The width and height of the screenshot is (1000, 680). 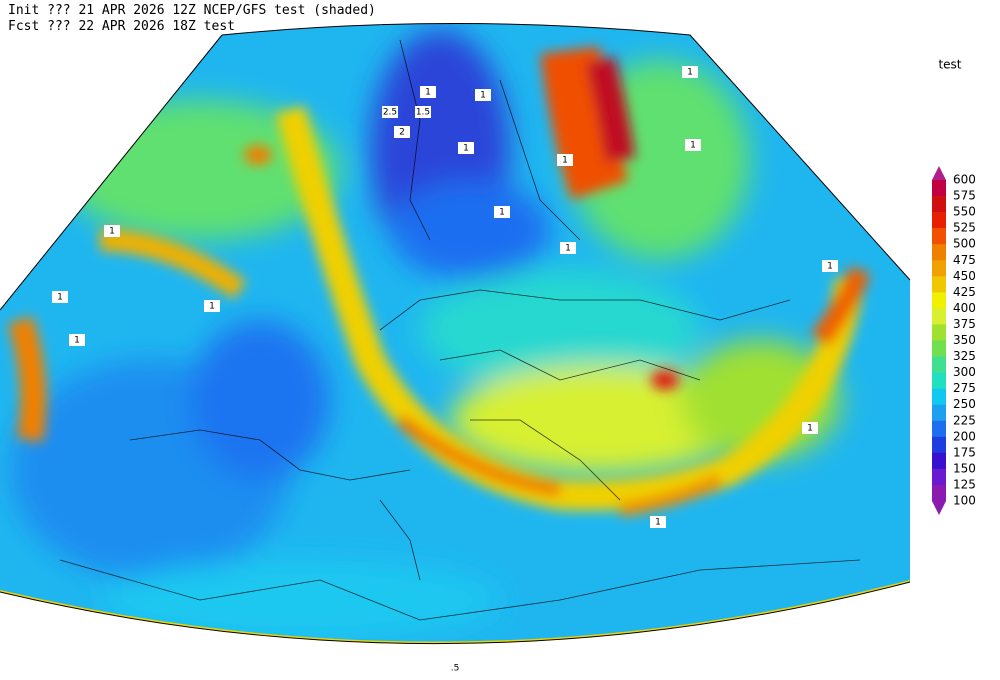 I want to click on legend-label: 450, so click(x=964, y=276).